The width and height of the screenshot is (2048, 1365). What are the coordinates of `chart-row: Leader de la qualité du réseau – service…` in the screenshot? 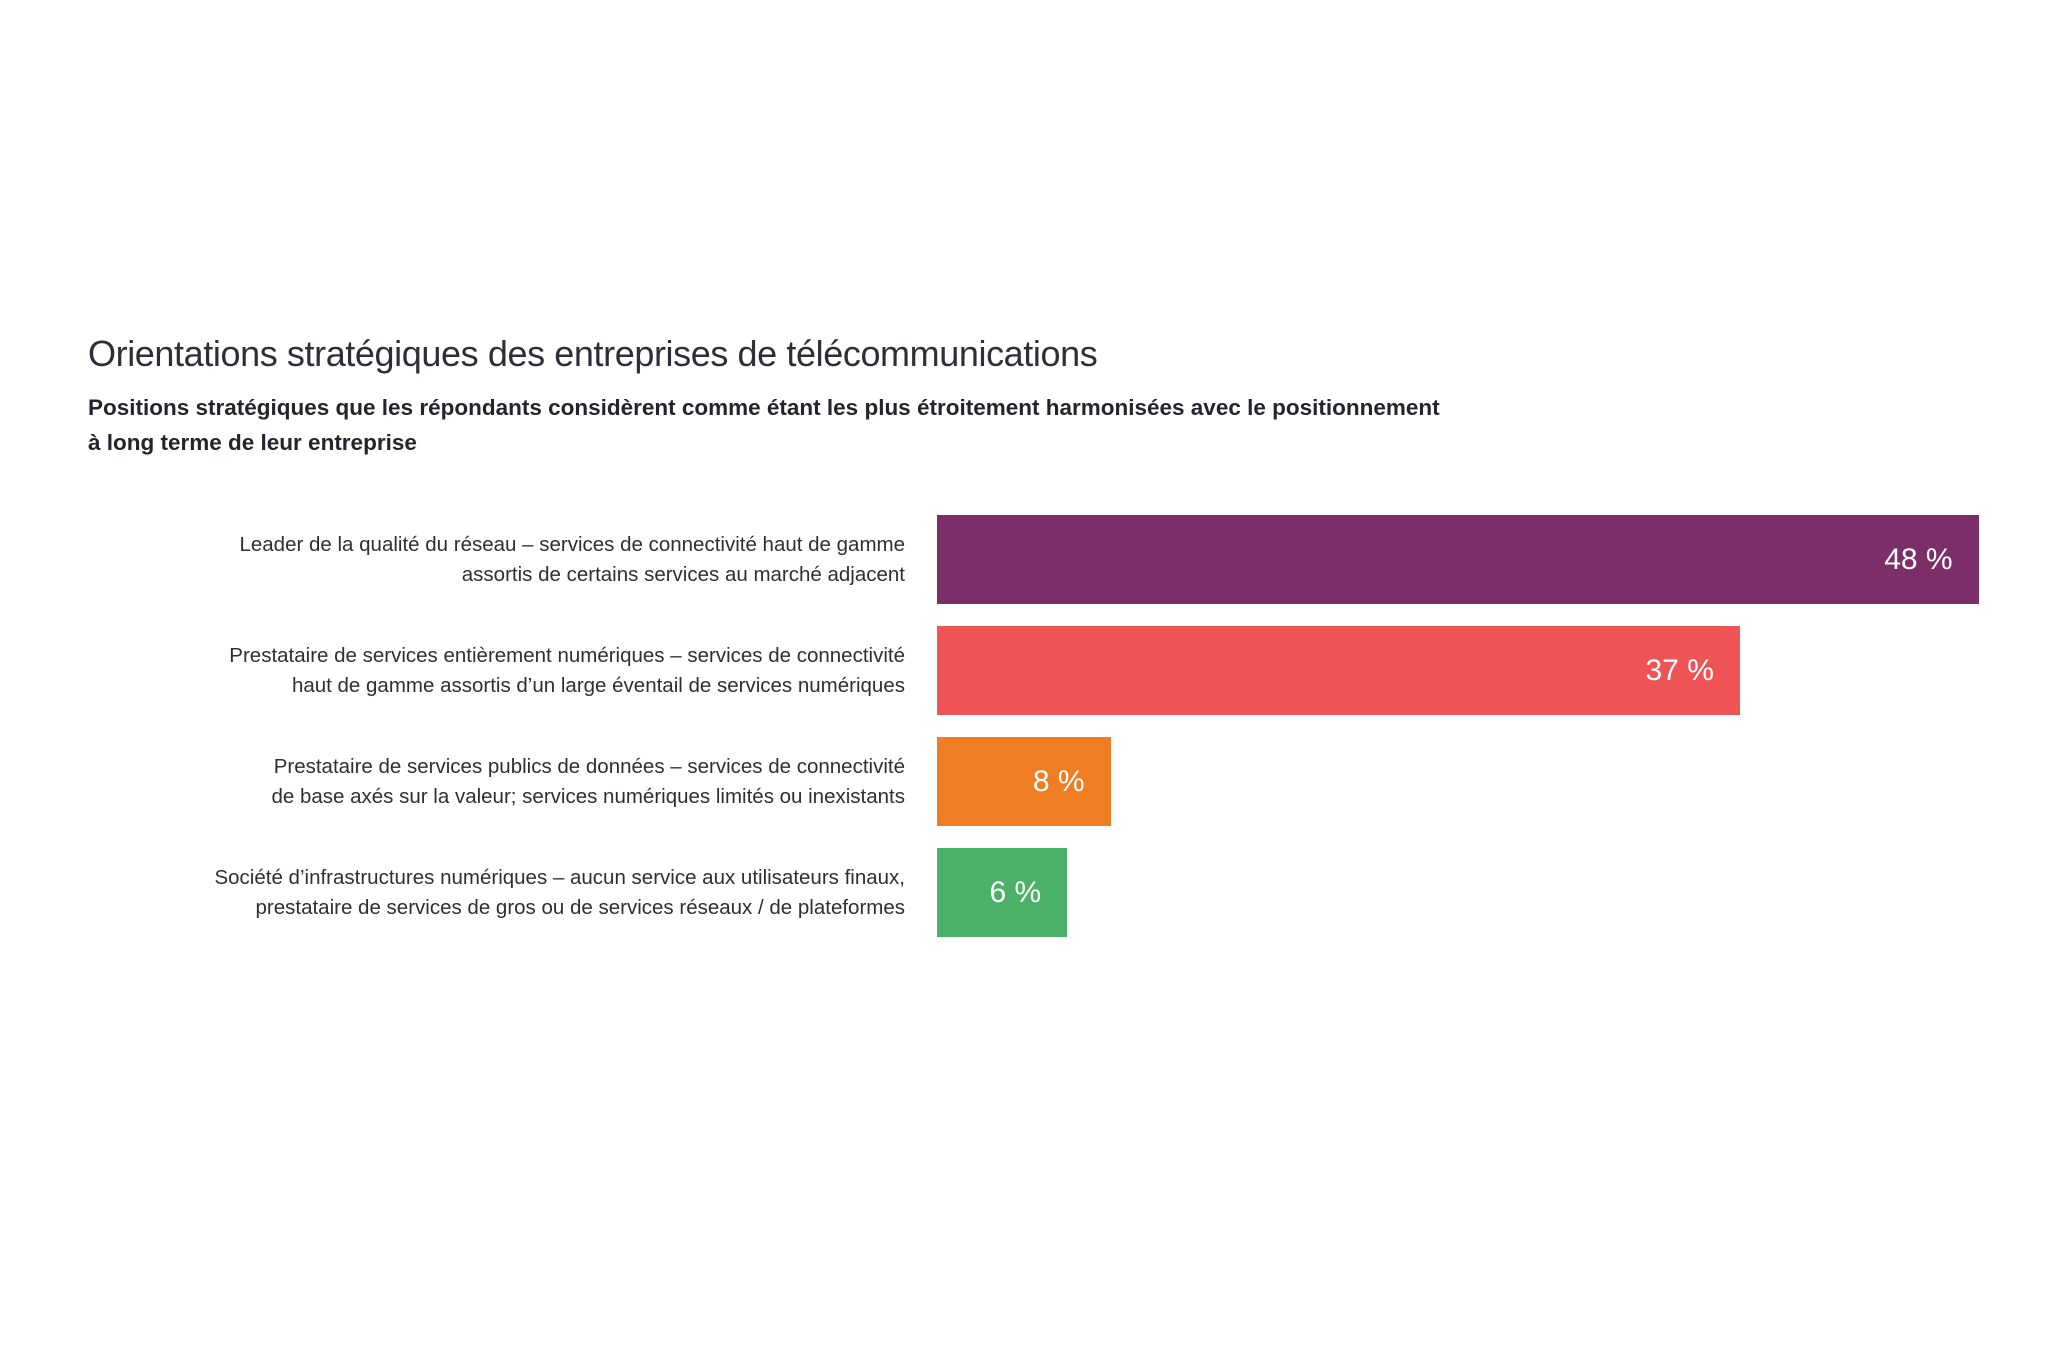 It's located at (1024, 559).